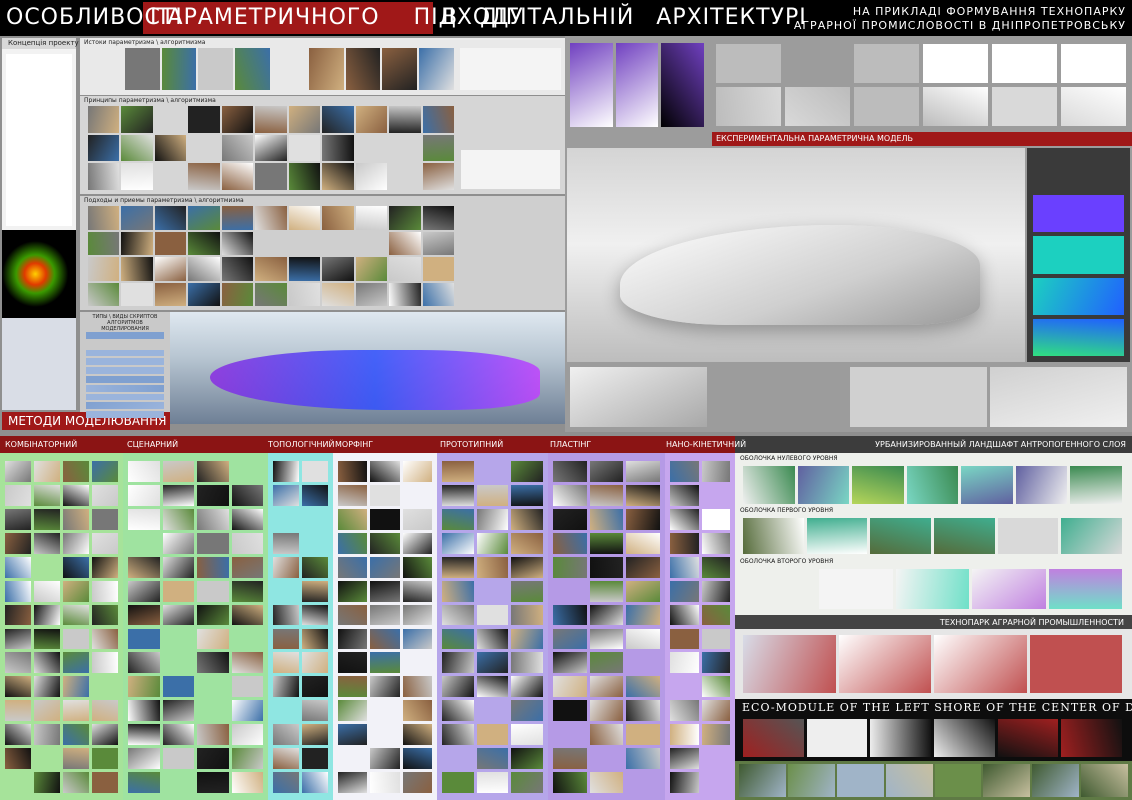 Image resolution: width=1132 pixels, height=800 pixels. Describe the element at coordinates (39, 364) in the screenshot. I see `diagram-image` at that location.